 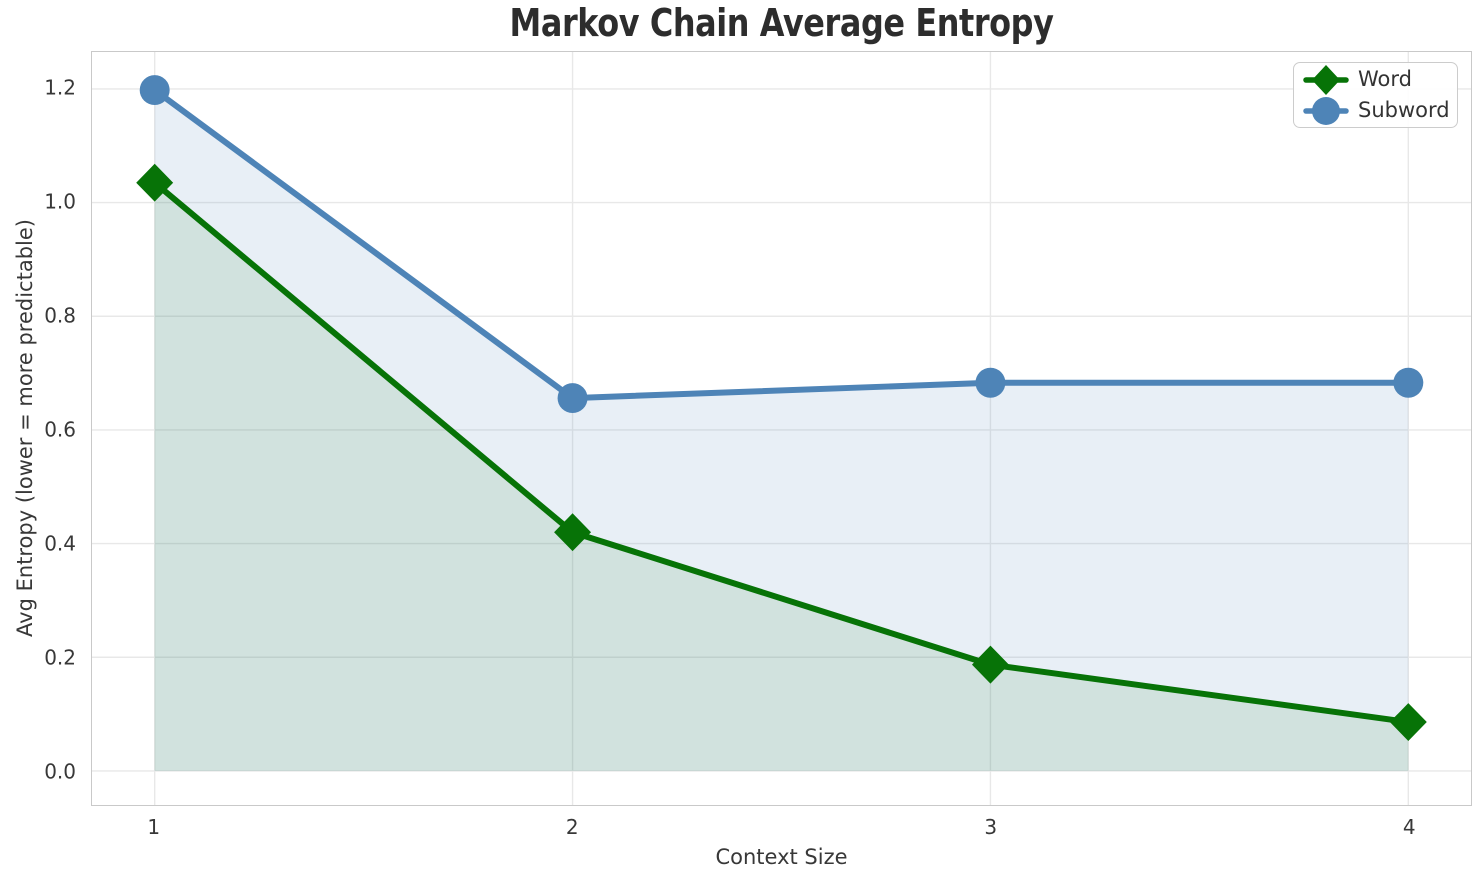 I want to click on x-tick-label: 4, so click(x=1409, y=827).